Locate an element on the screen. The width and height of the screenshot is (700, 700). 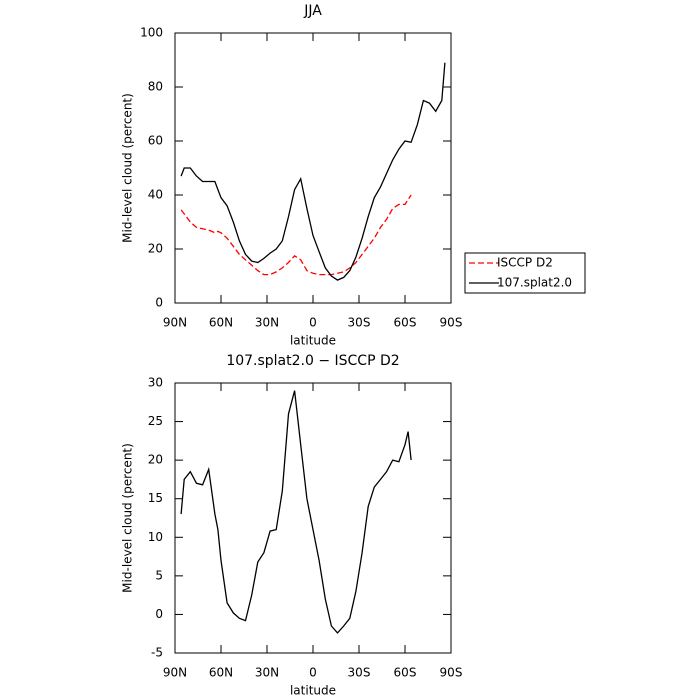
y-tick-label: -5 is located at coordinates (157, 653).